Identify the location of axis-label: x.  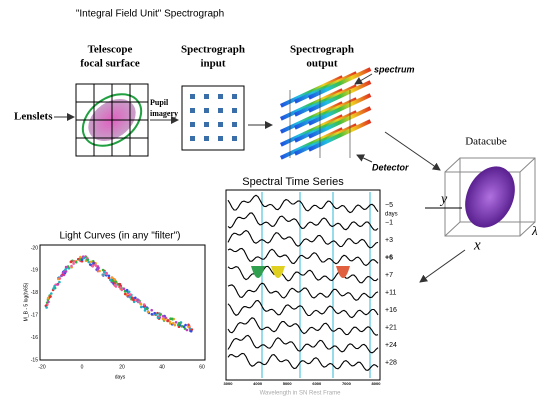
(477, 245).